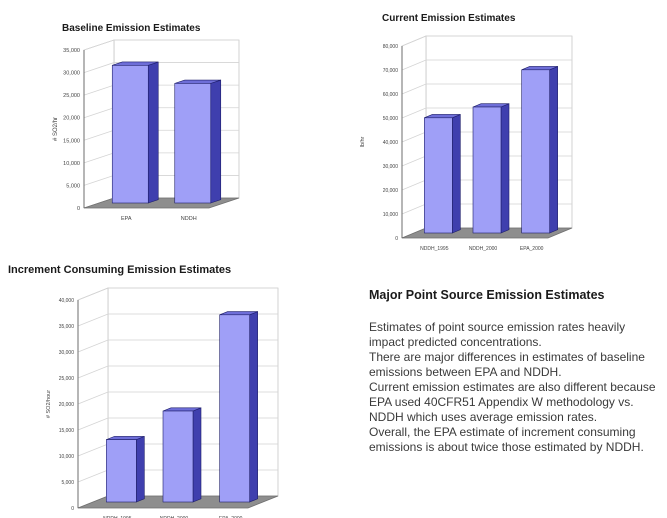 The width and height of the screenshot is (667, 518). Describe the element at coordinates (120, 270) in the screenshot. I see `chart-title-increment: Increment Consuming Emission Estimates` at that location.